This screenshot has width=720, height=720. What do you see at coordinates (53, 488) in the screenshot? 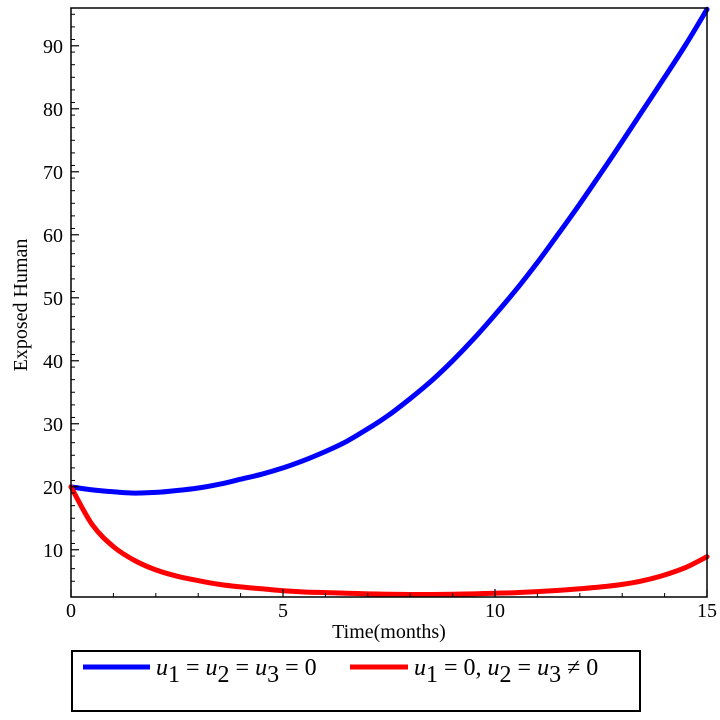
I see `y-tick-label: 20` at bounding box center [53, 488].